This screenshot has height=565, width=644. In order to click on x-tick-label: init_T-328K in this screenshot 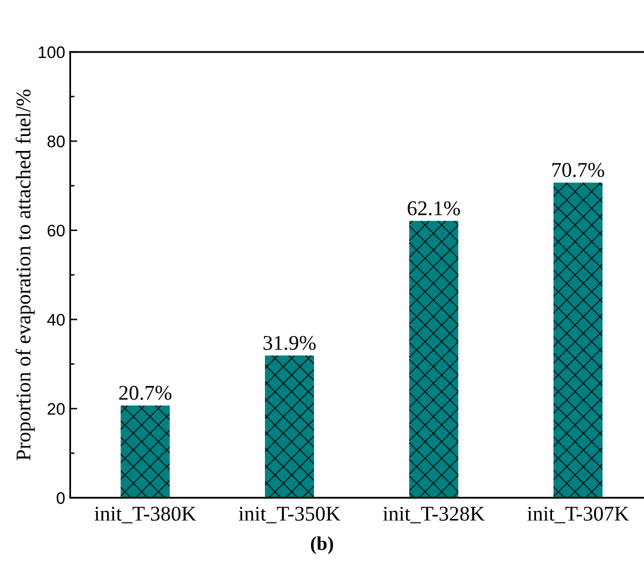, I will do `click(434, 515)`.